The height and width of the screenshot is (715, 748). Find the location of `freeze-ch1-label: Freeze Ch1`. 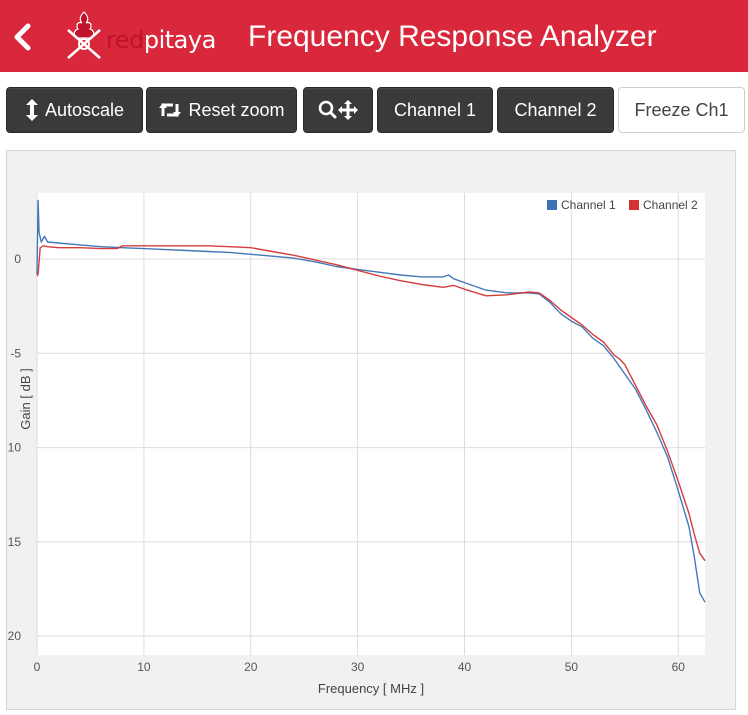

freeze-ch1-label: Freeze Ch1 is located at coordinates (681, 109).